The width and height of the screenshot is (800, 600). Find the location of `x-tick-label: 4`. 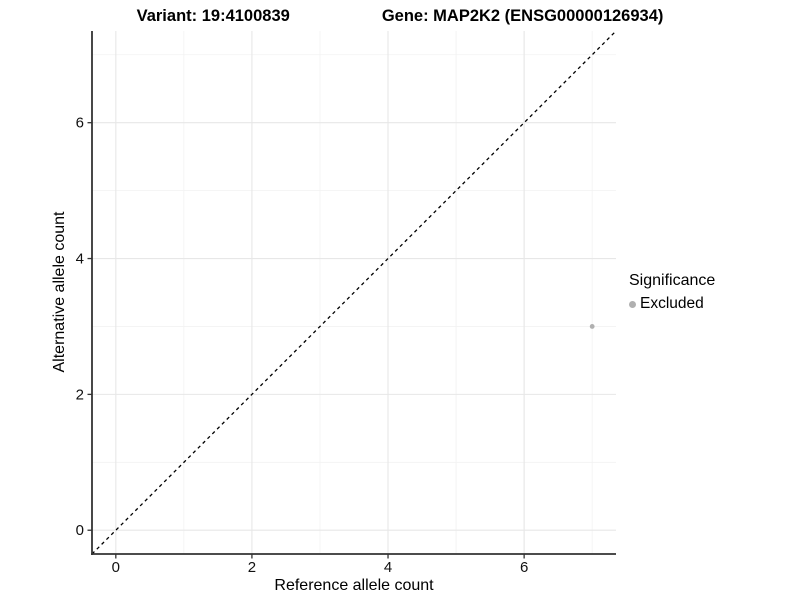

x-tick-label: 4 is located at coordinates (388, 567).